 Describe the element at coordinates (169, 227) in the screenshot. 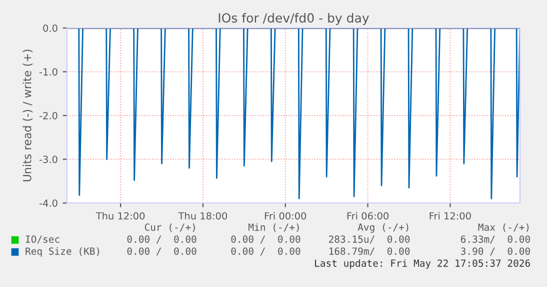

I see `text: Cur (-/+)` at that location.